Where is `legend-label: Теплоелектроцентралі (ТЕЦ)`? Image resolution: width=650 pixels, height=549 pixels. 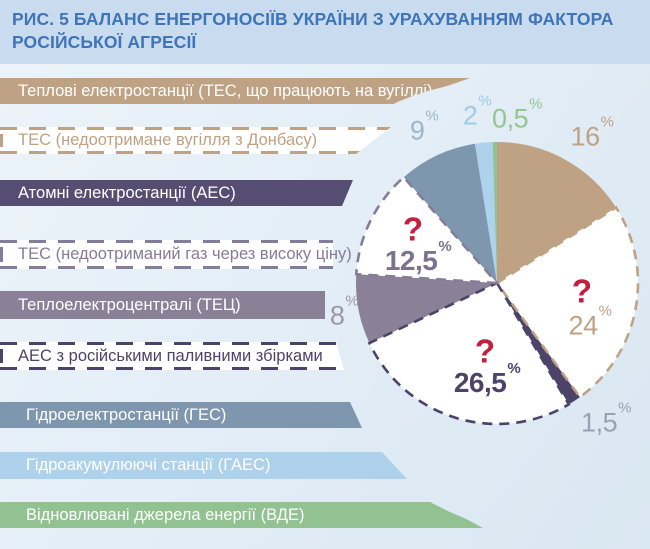 legend-label: Теплоелектроцентралі (ТЕЦ) is located at coordinates (129, 304).